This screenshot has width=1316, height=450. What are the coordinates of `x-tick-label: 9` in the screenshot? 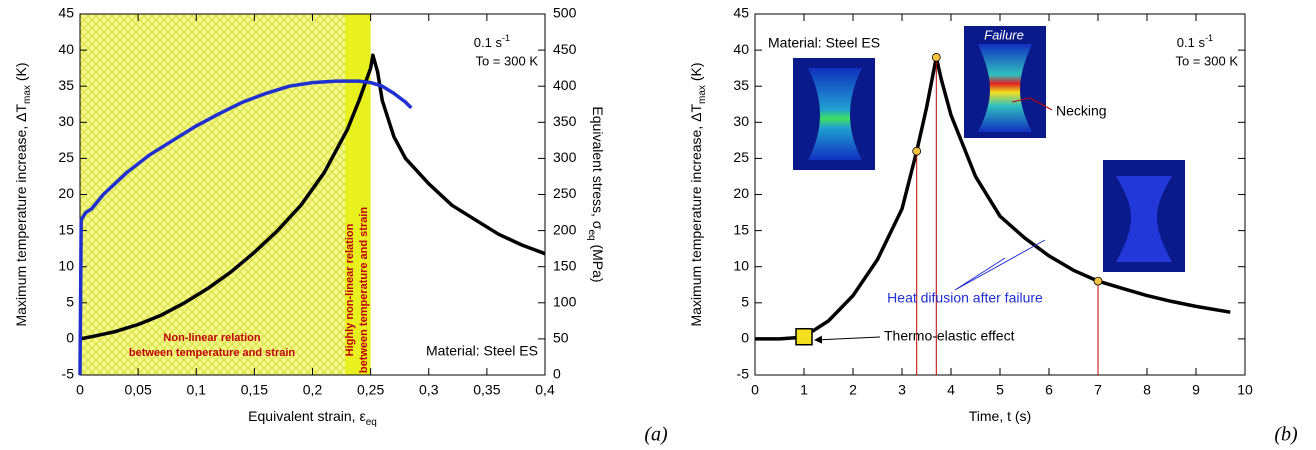 It's located at (1196, 390).